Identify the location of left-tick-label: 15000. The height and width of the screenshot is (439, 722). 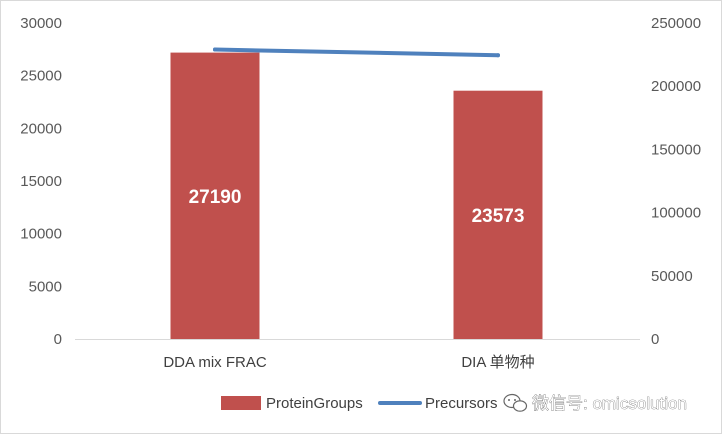
(41, 181).